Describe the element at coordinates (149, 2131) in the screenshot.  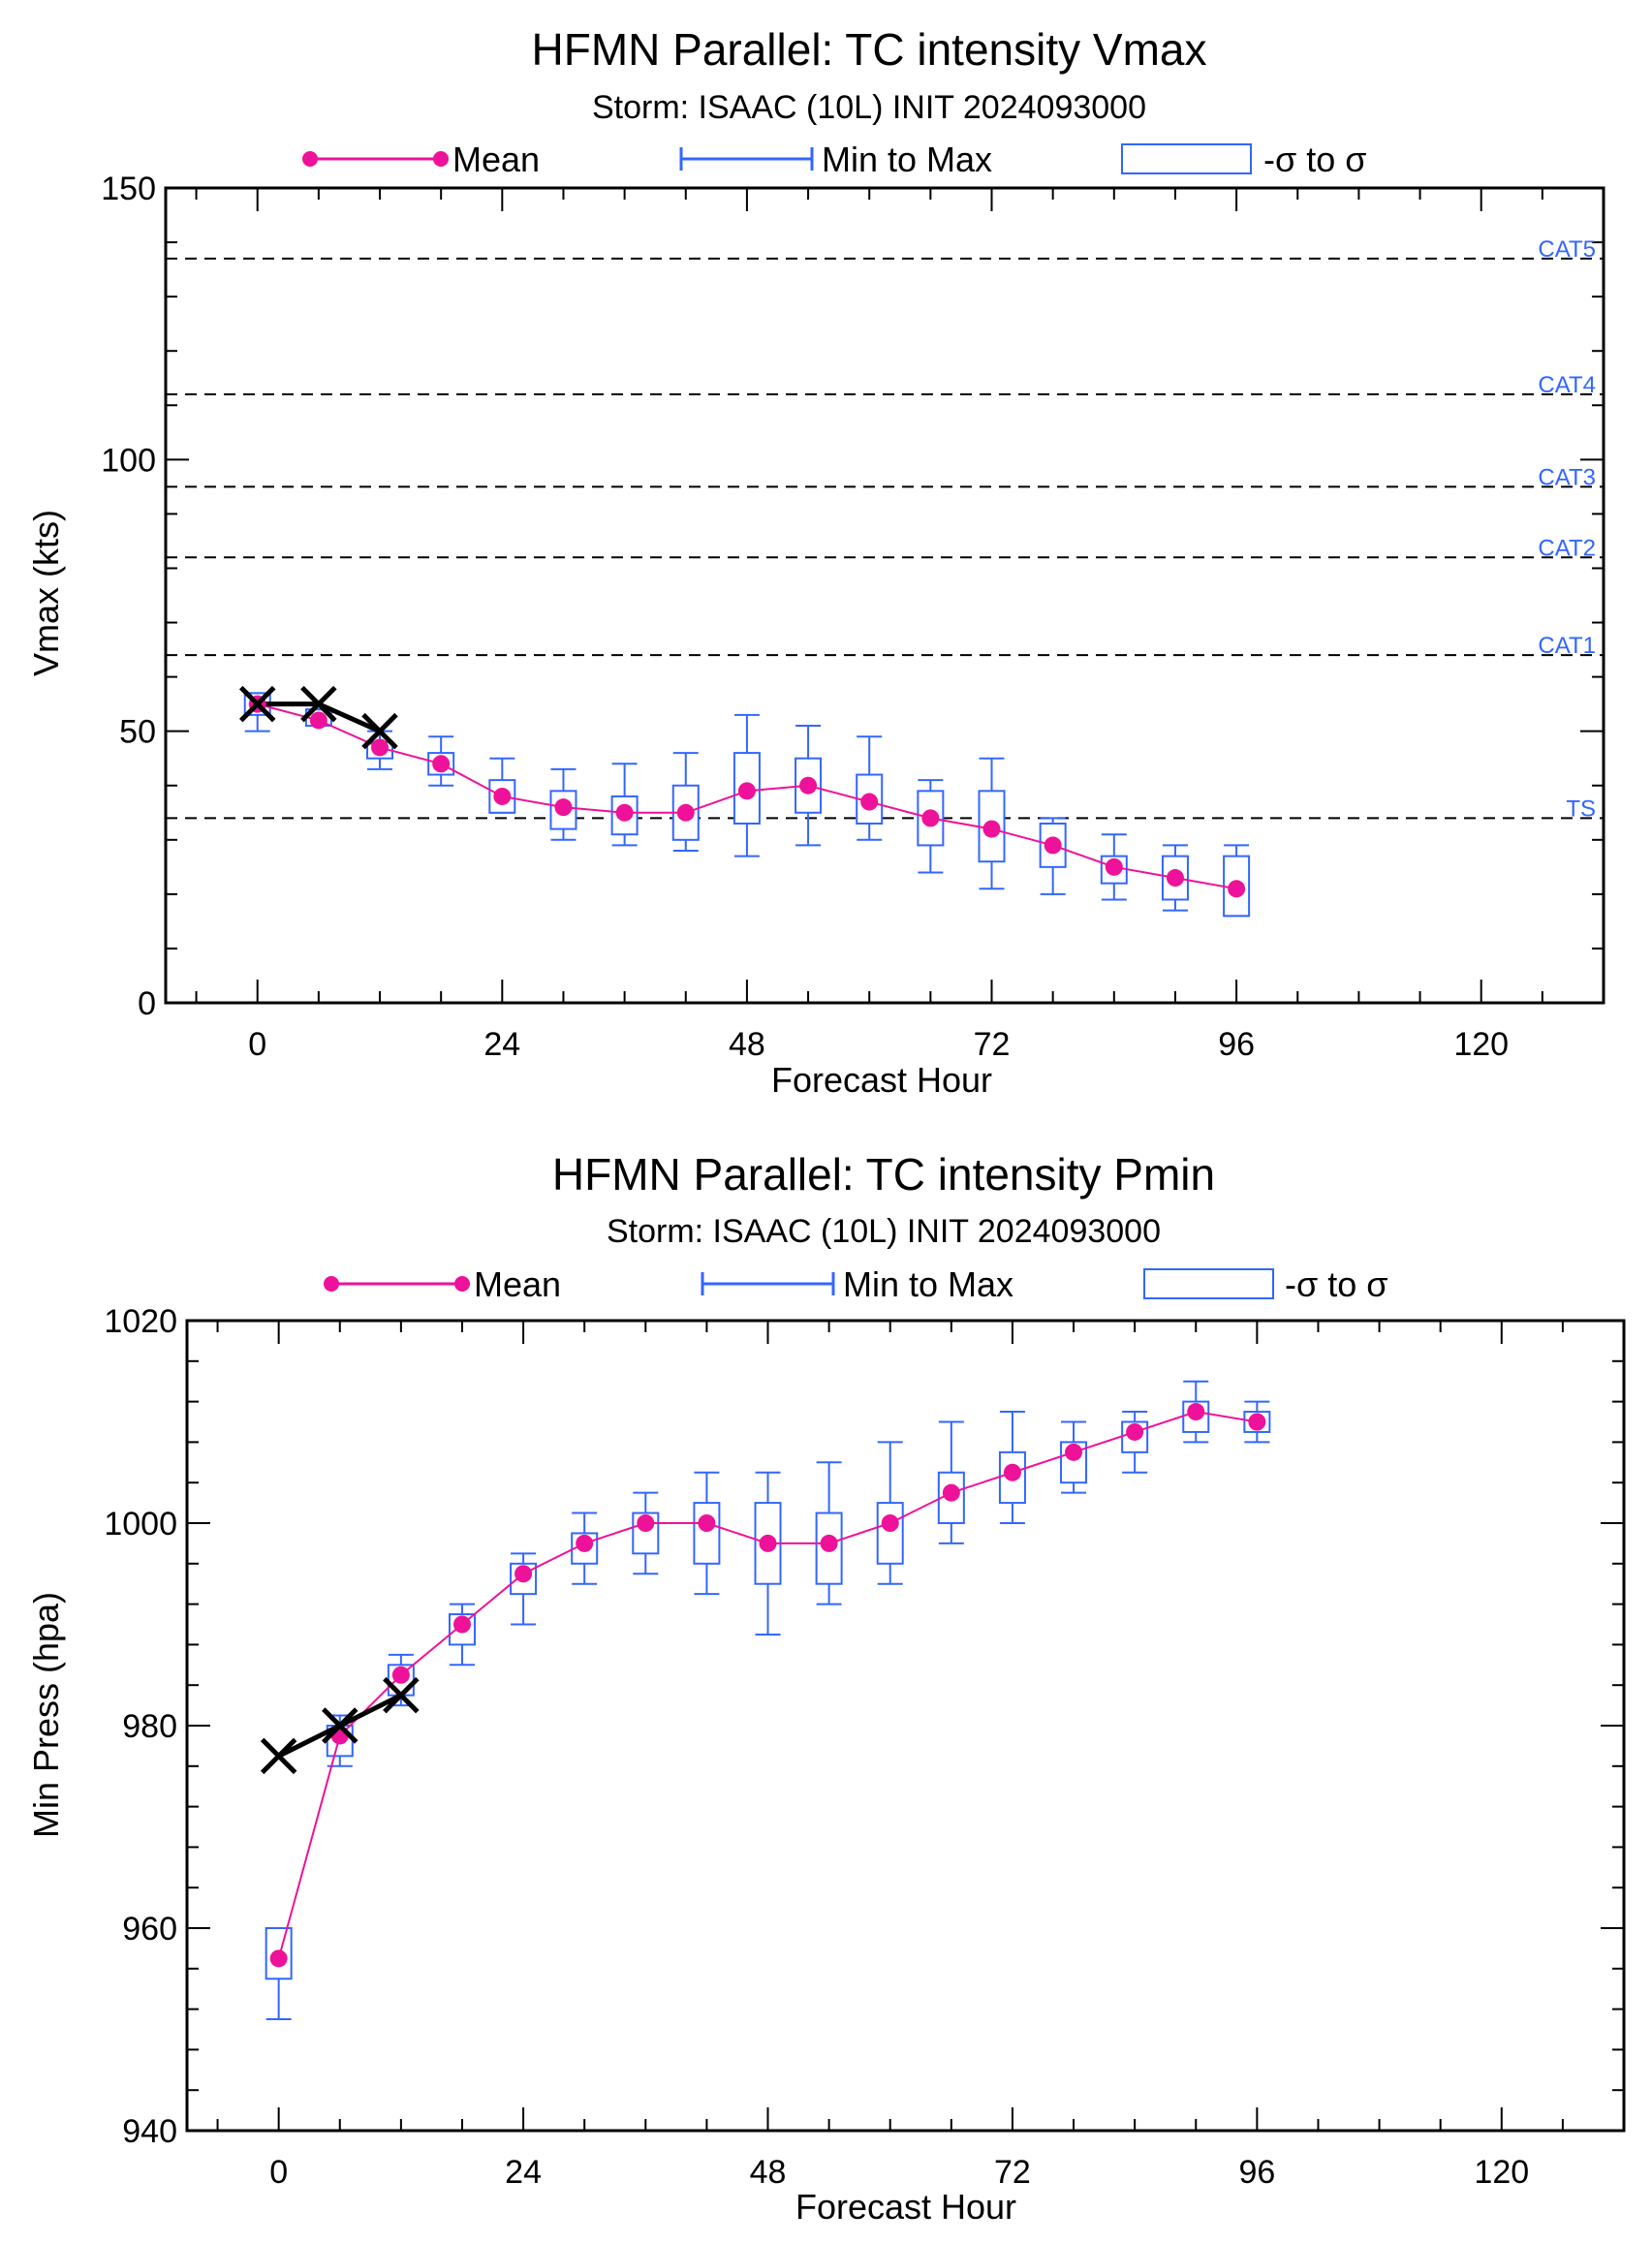
I see `pmin-y-tick-label: 940` at that location.